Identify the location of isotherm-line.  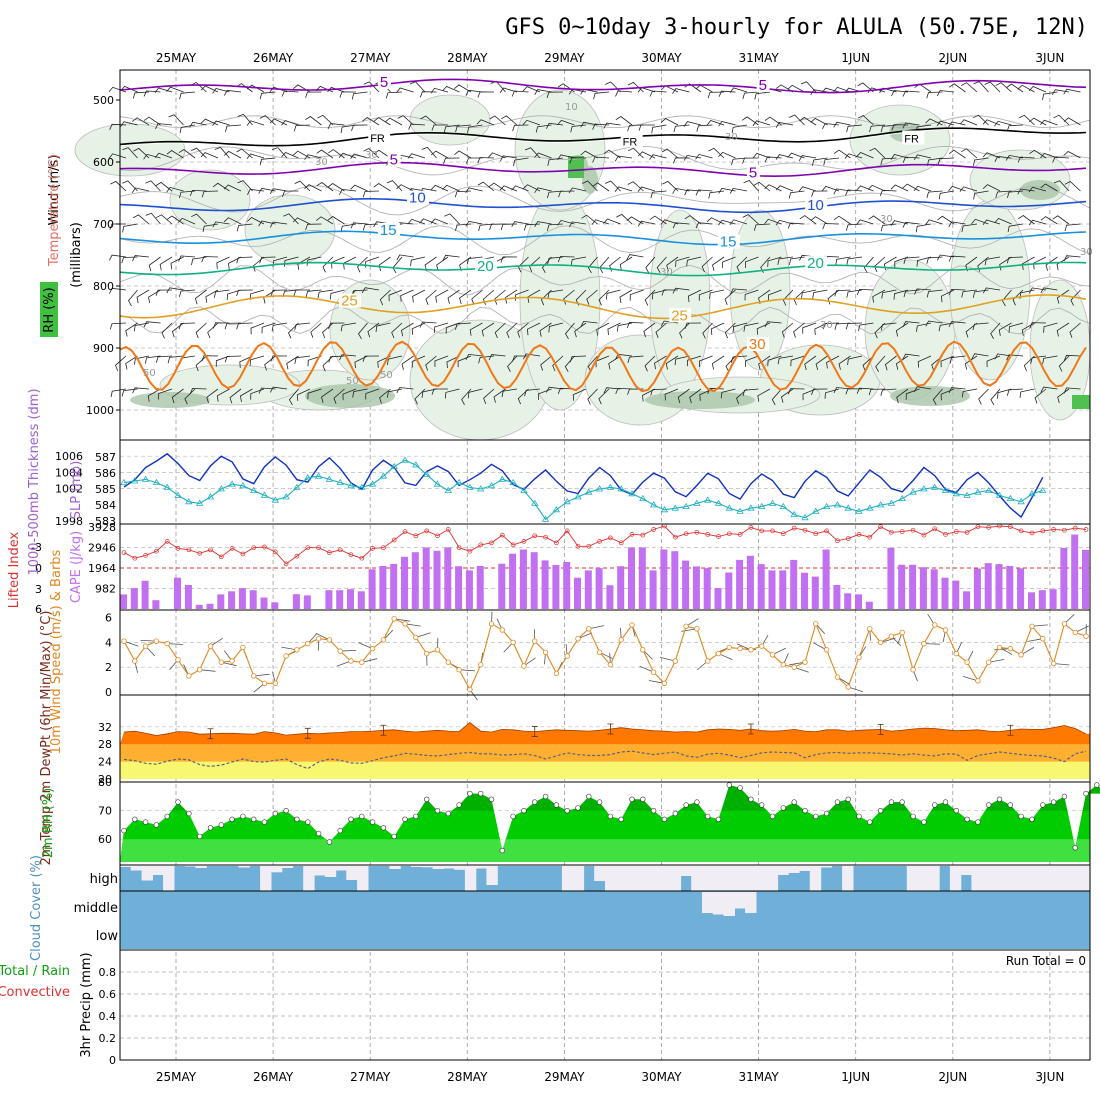
(603, 169).